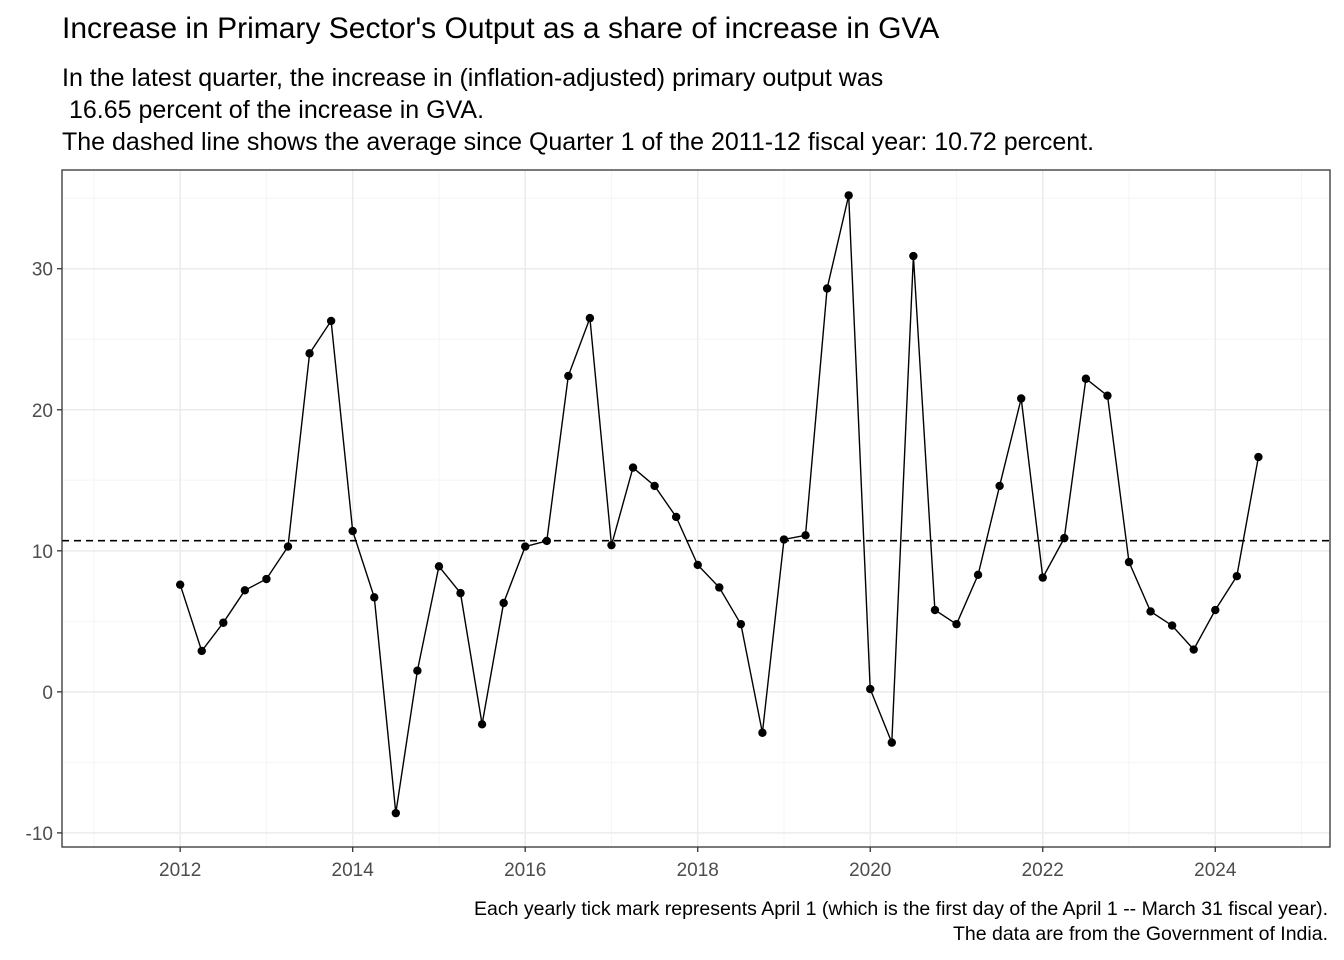 The image size is (1344, 960). Describe the element at coordinates (273, 110) in the screenshot. I see `subtitle-line-2: 16.65 percent of the increase in GVA.` at that location.